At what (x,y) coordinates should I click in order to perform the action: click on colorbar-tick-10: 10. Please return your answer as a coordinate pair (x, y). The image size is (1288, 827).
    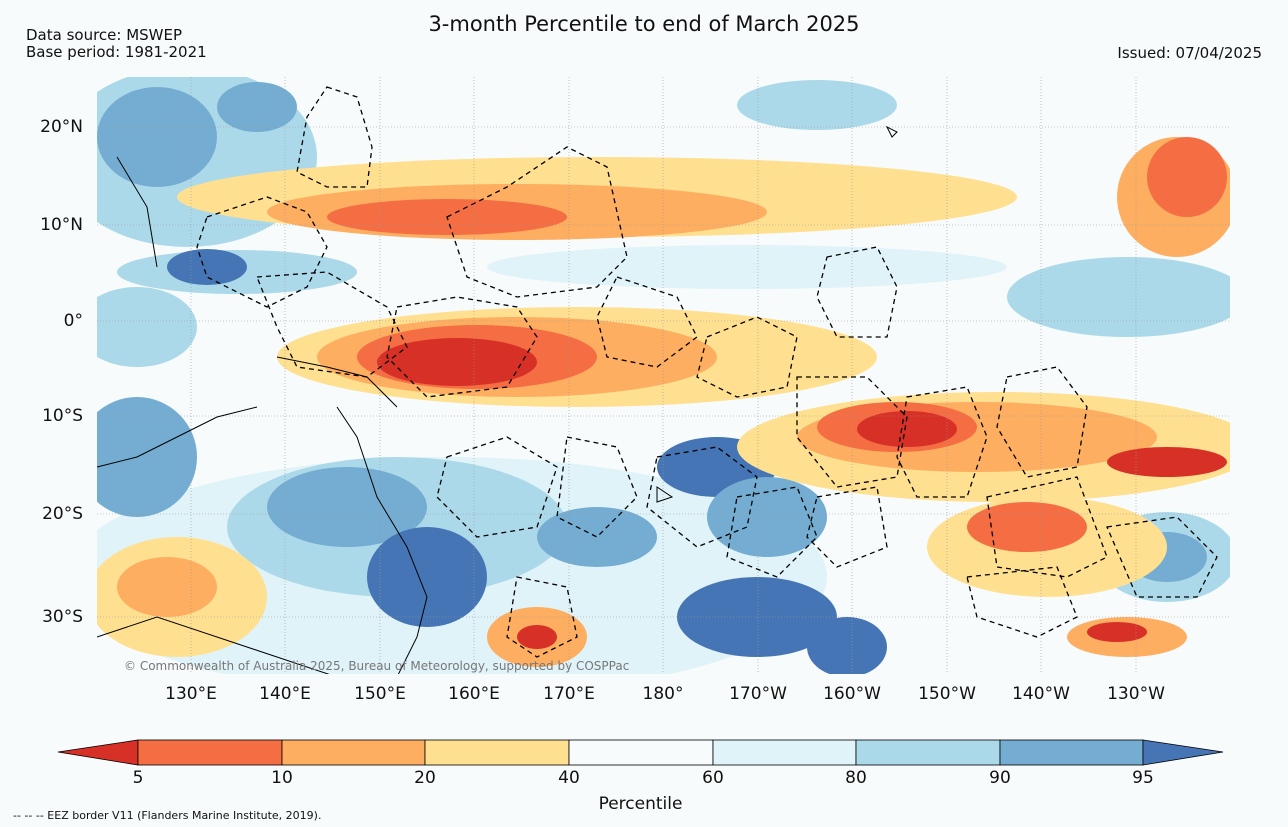
    Looking at the image, I should click on (282, 778).